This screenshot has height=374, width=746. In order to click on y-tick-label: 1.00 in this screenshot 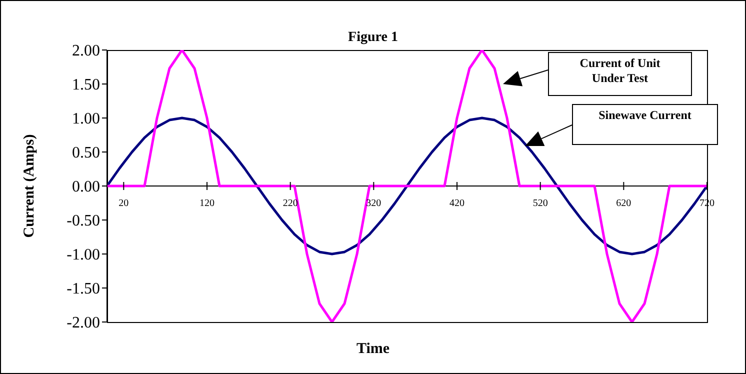, I will do `click(86, 119)`.